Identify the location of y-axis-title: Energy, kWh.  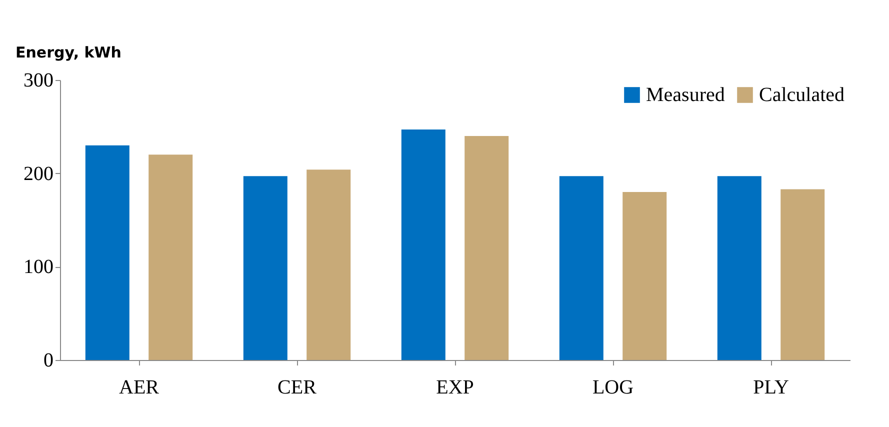
(69, 53).